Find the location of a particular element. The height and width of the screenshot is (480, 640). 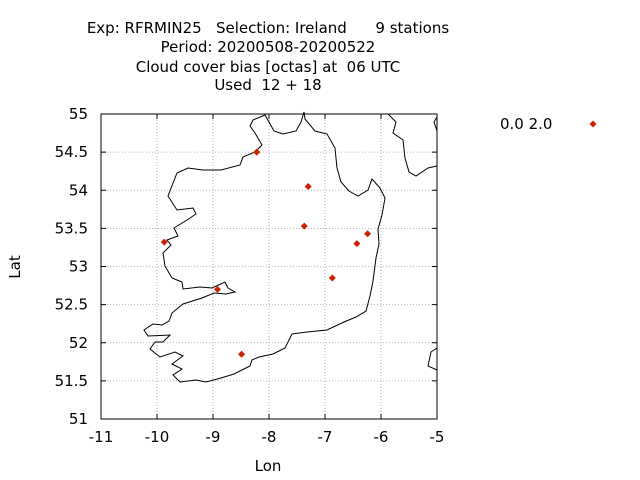

data-points is located at coordinates (266, 253).